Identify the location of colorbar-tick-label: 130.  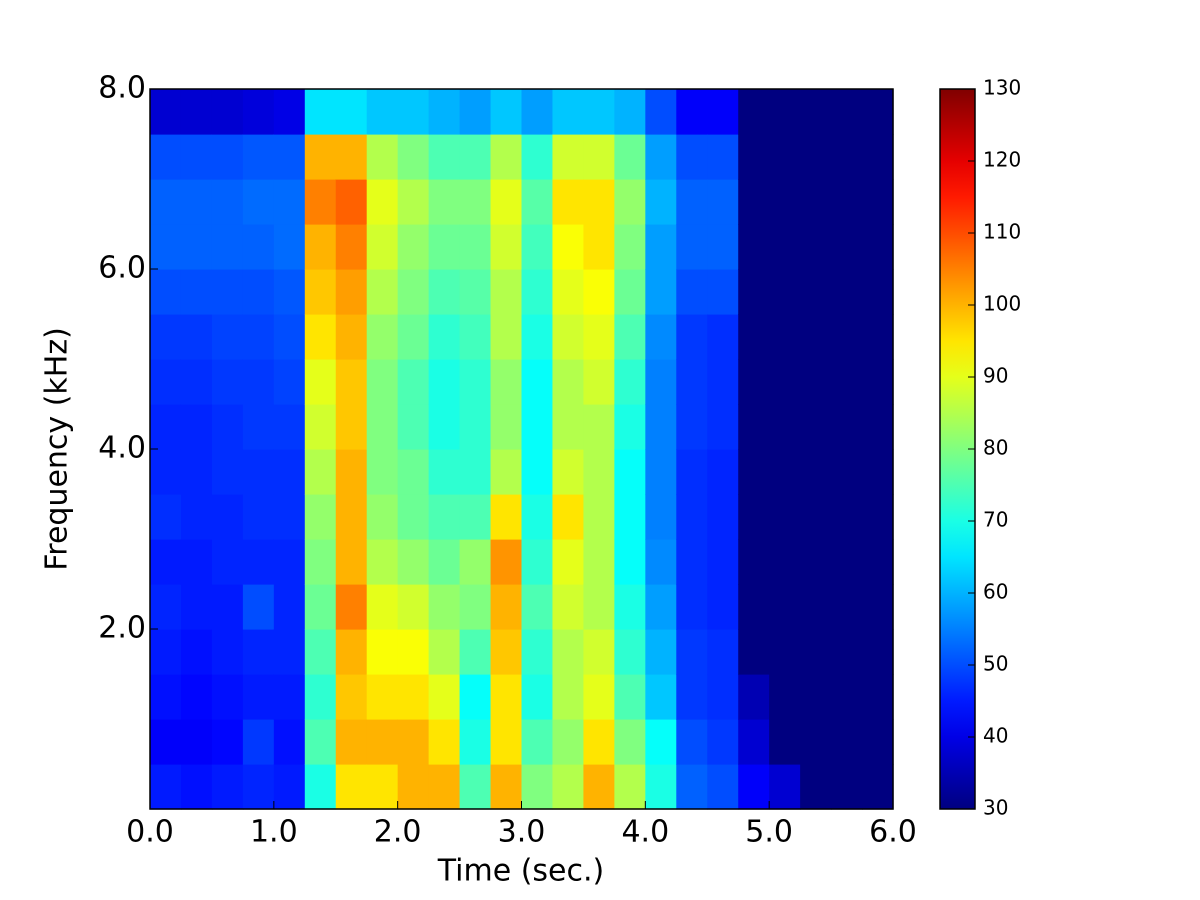
(1002, 88).